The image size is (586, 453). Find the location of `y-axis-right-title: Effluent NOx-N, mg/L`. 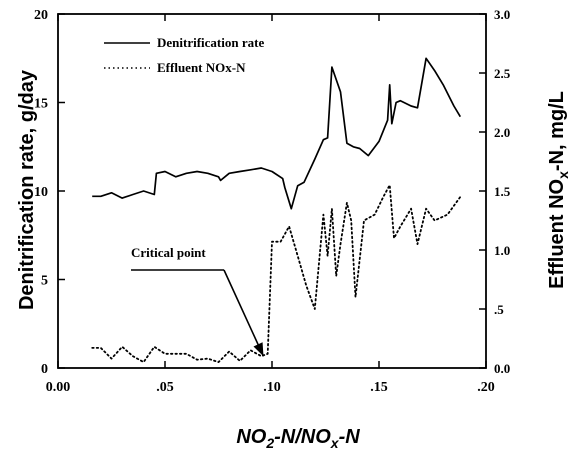

y-axis-right-title: Effluent NOx-N, mg/L is located at coordinates (558, 190).